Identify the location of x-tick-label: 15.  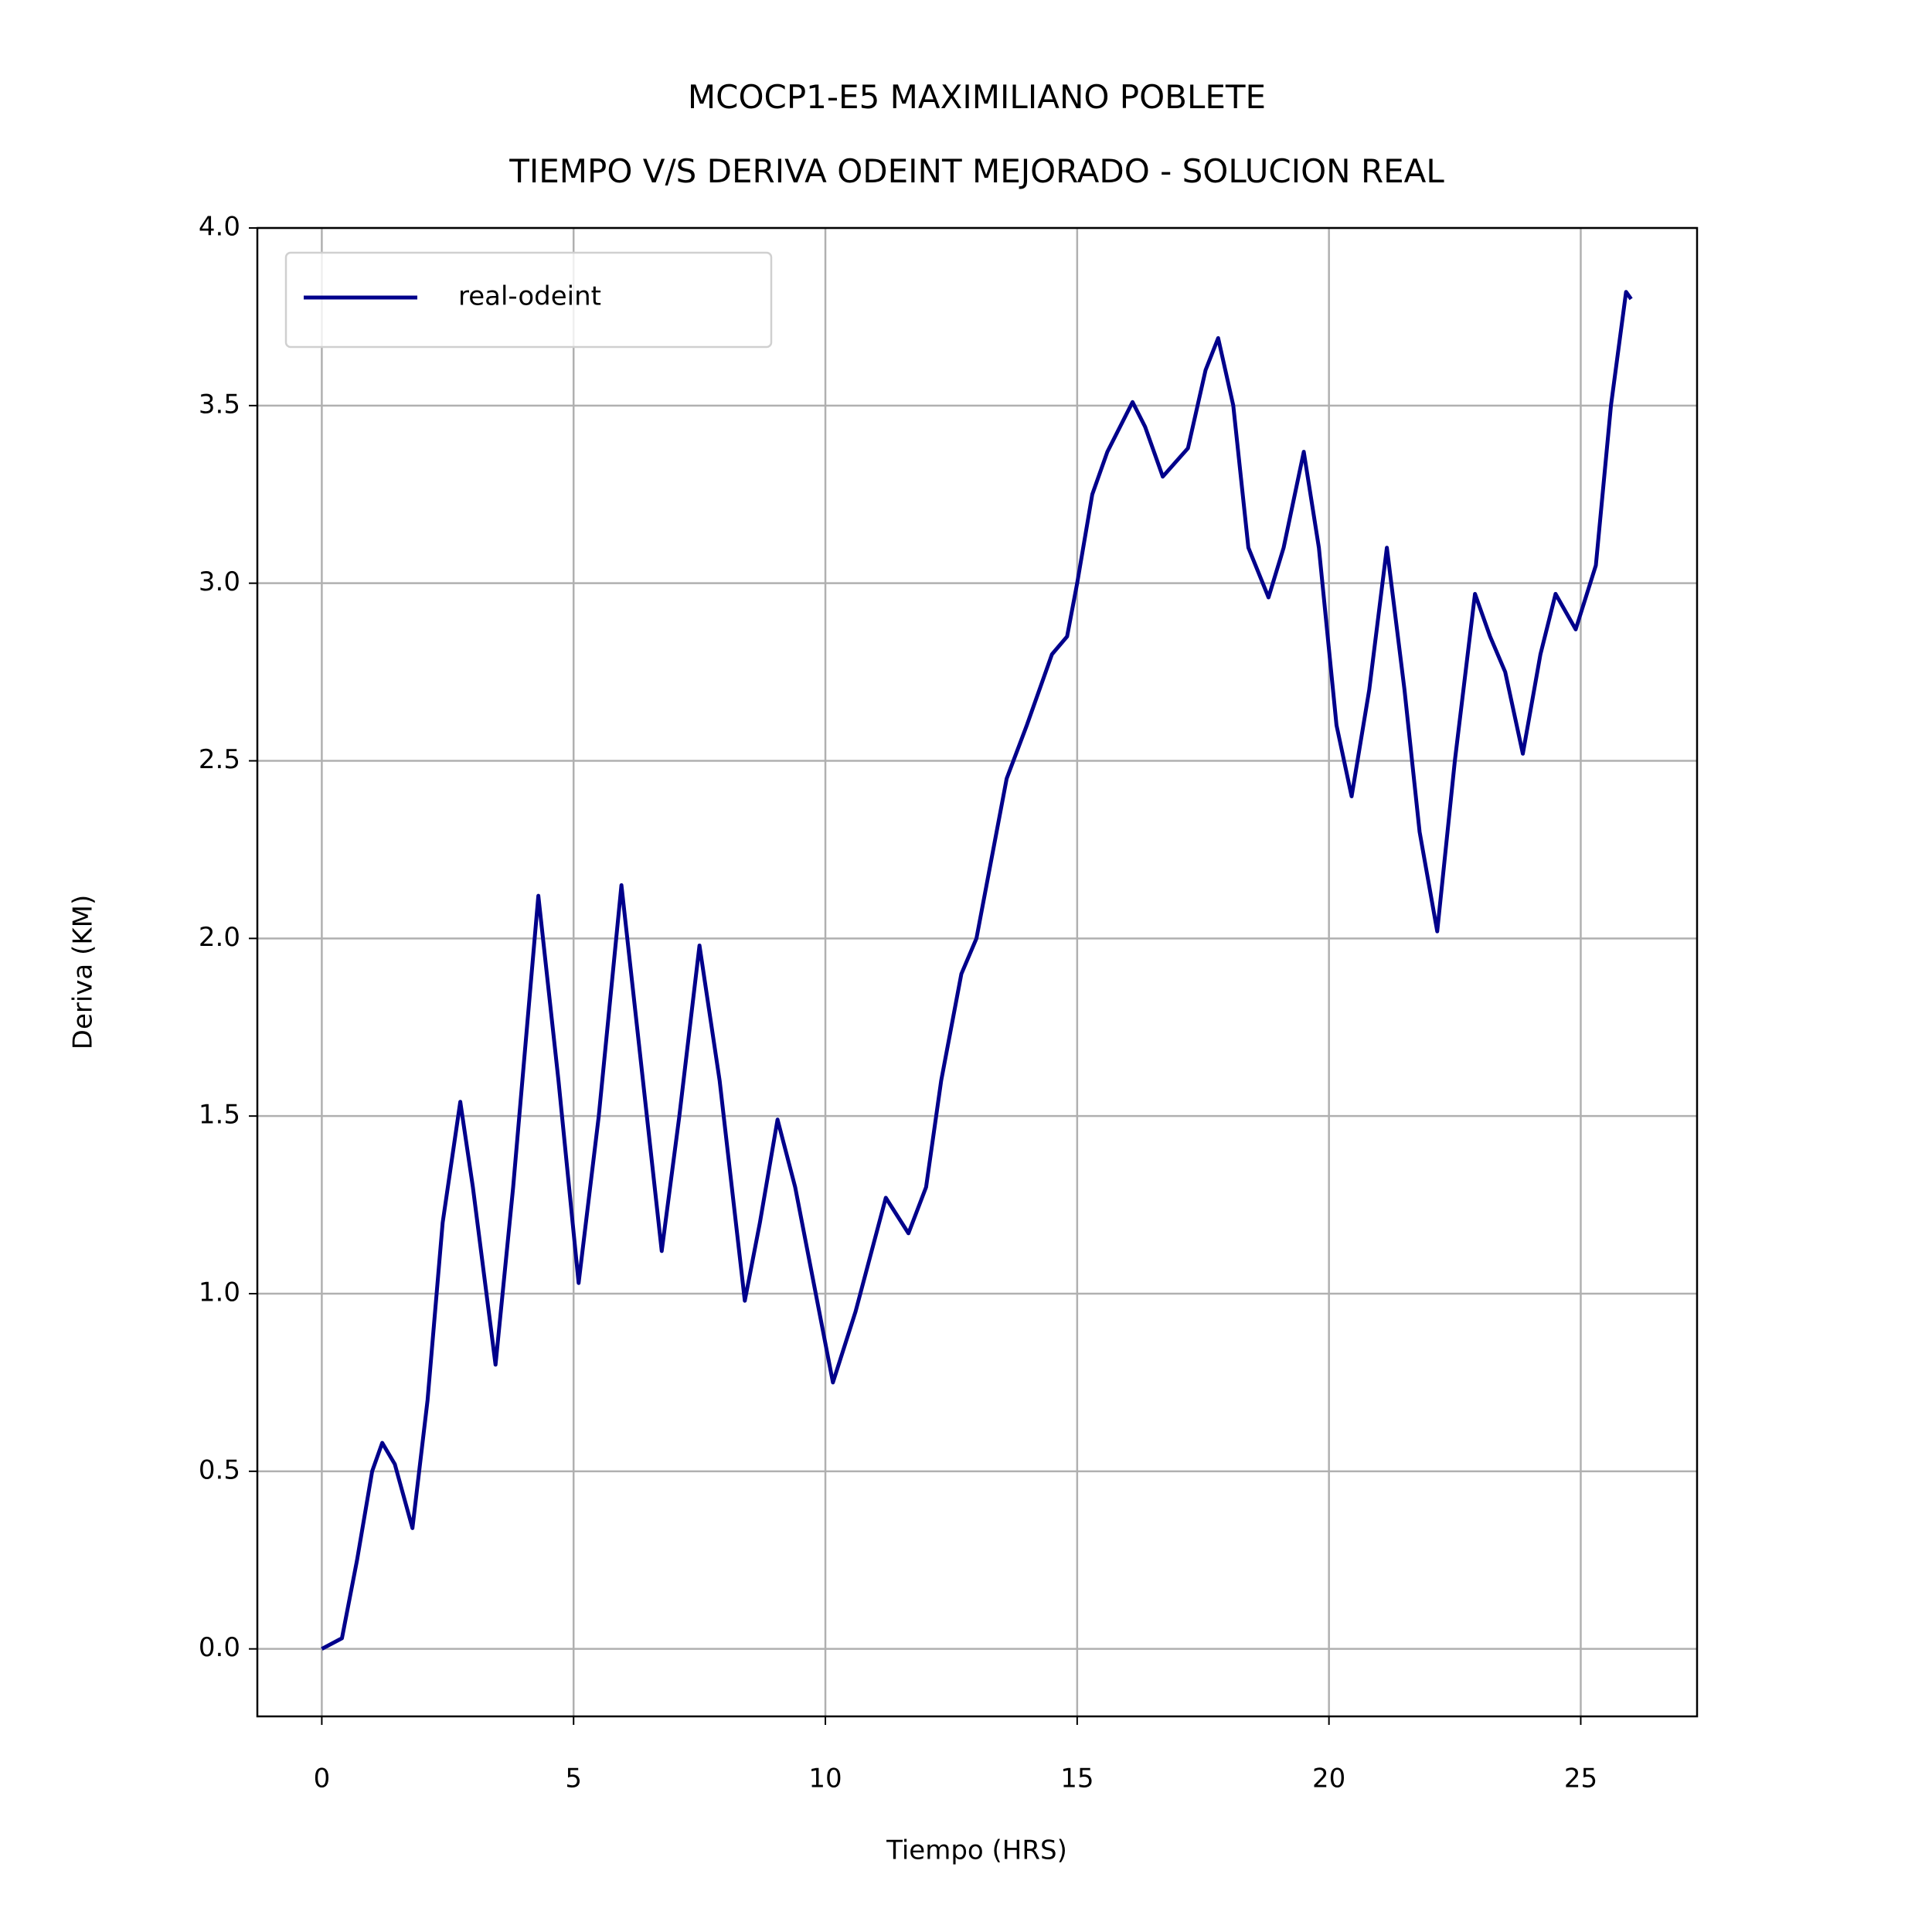
(1077, 1779).